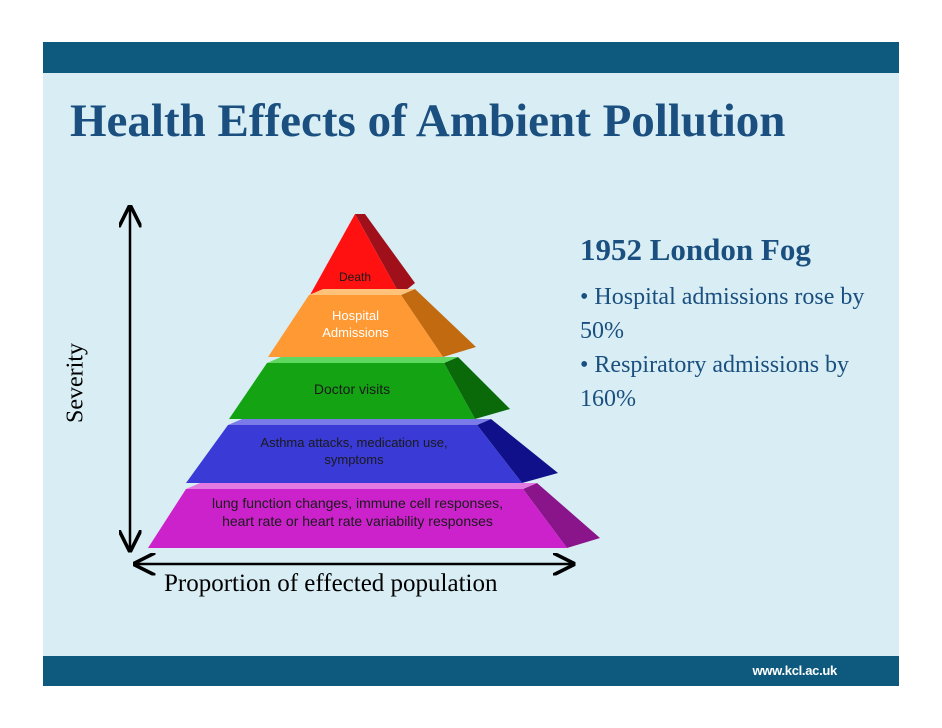 This screenshot has width=942, height=728. What do you see at coordinates (695, 249) in the screenshot?
I see `london-fog-heading: 1952 London Fog` at bounding box center [695, 249].